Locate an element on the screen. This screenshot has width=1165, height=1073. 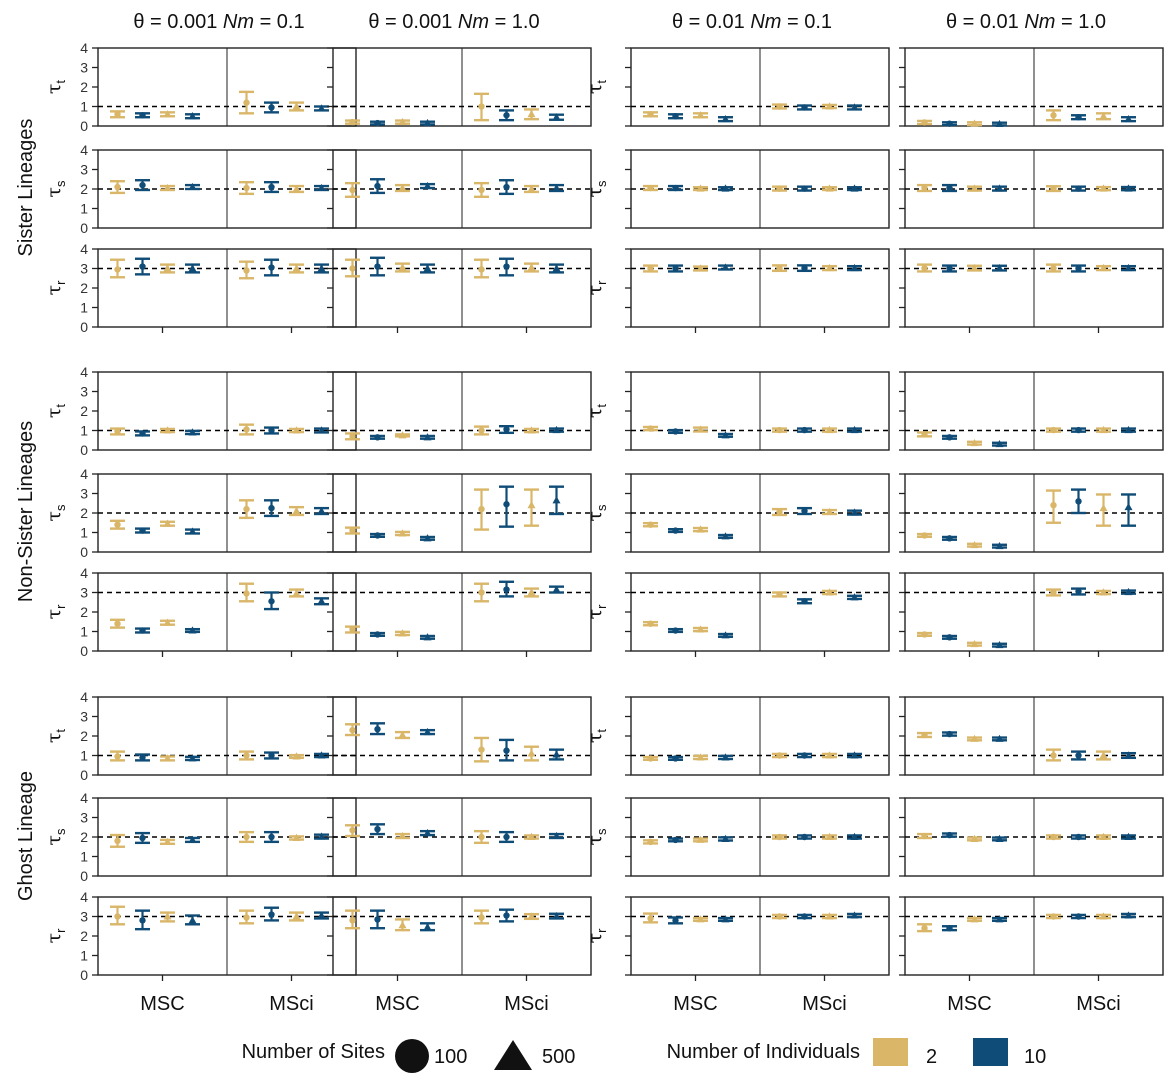
panel-1-ts-0: 0 1 2 3 4 τs is located at coordinates (200, 513).